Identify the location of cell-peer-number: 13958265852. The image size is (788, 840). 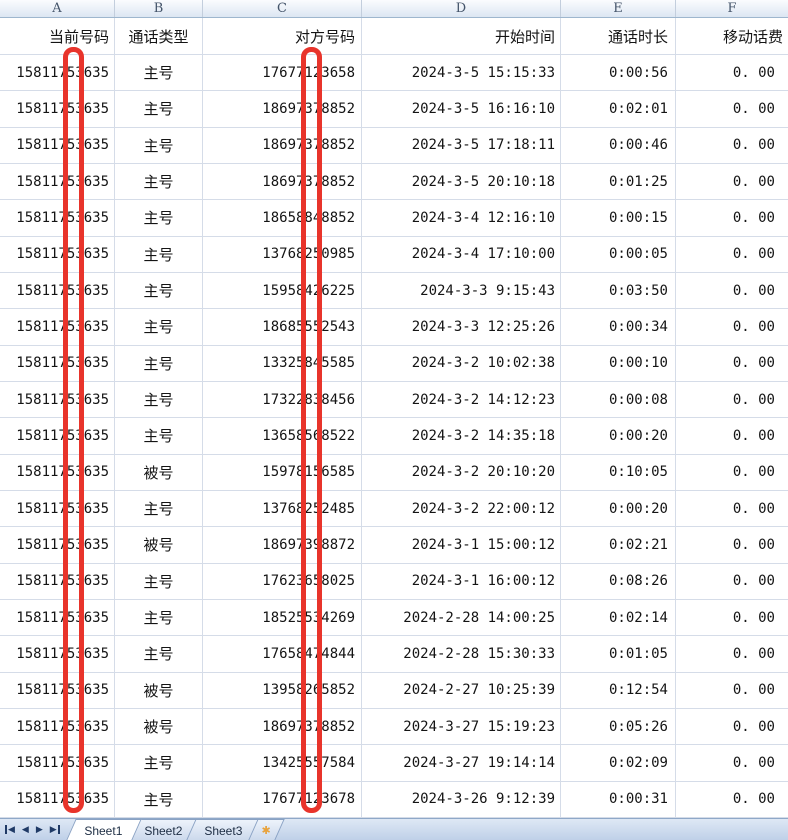
(282, 690).